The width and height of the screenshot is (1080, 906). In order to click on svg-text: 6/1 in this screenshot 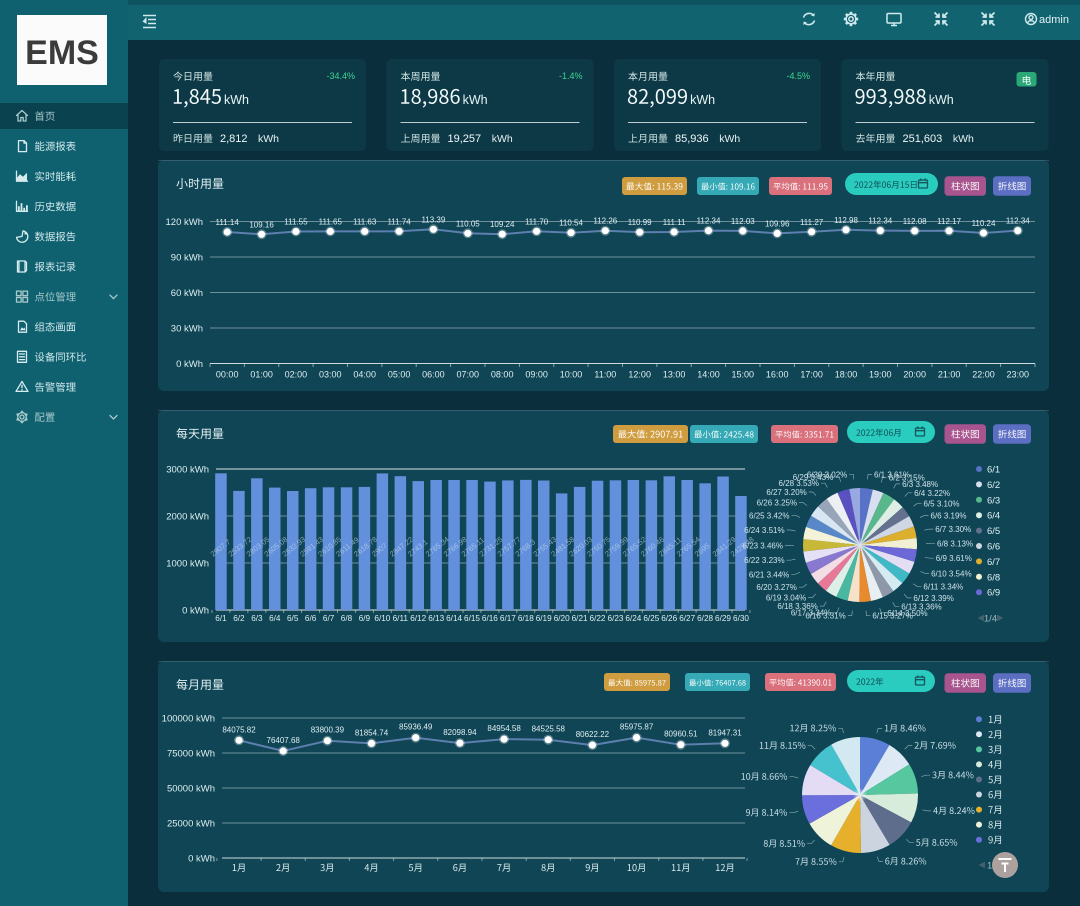, I will do `click(221, 618)`.